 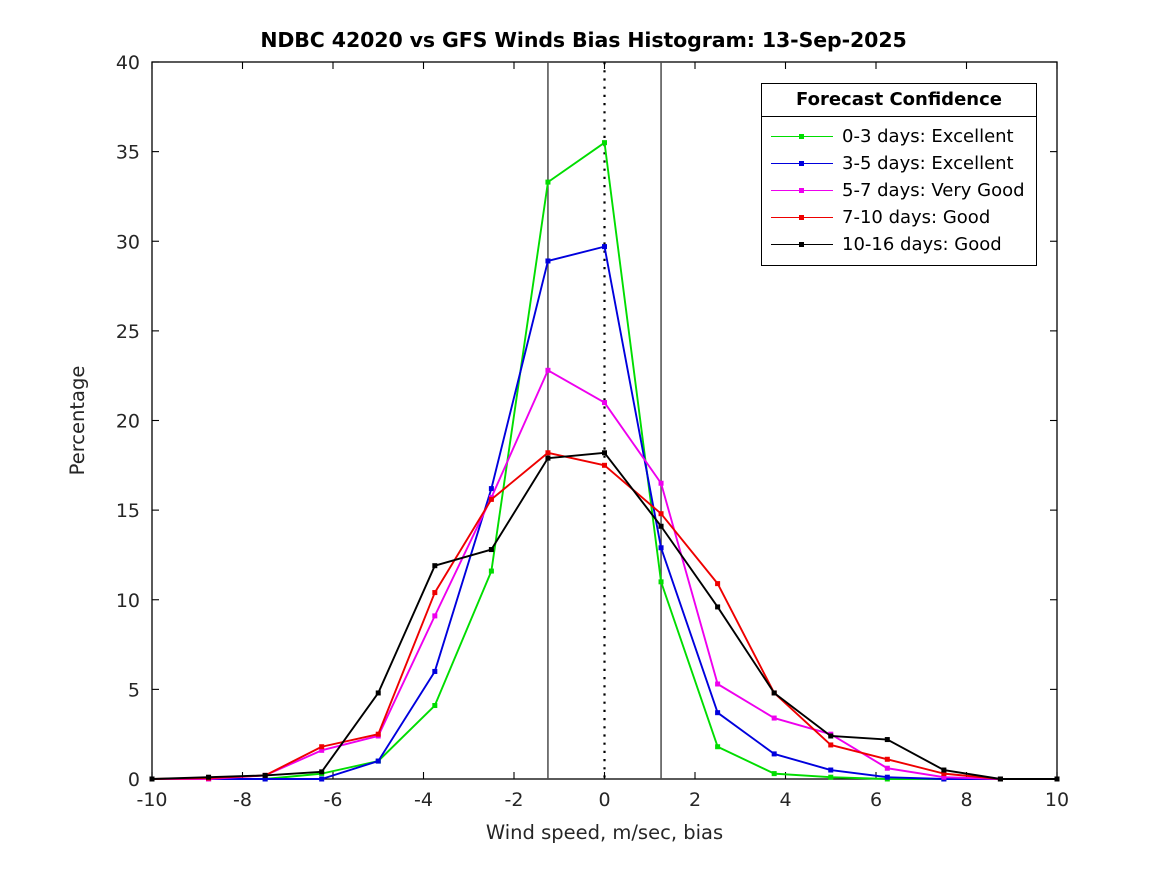 What do you see at coordinates (933, 190) in the screenshot?
I see `legend-item-label: 5-7 days: Very Good` at bounding box center [933, 190].